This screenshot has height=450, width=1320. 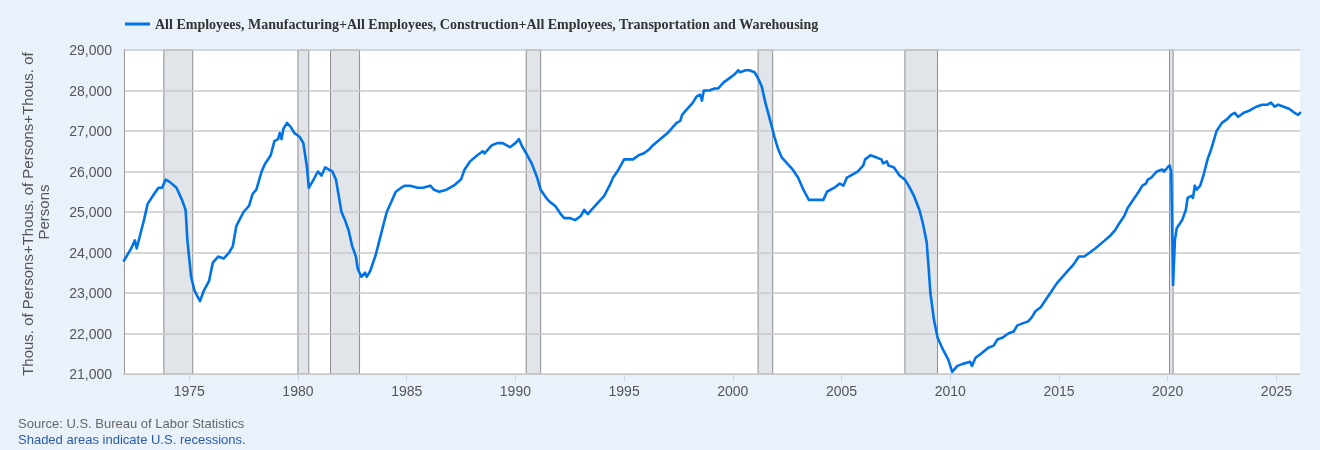 I want to click on y-tick-label: 23,000, so click(x=91, y=293).